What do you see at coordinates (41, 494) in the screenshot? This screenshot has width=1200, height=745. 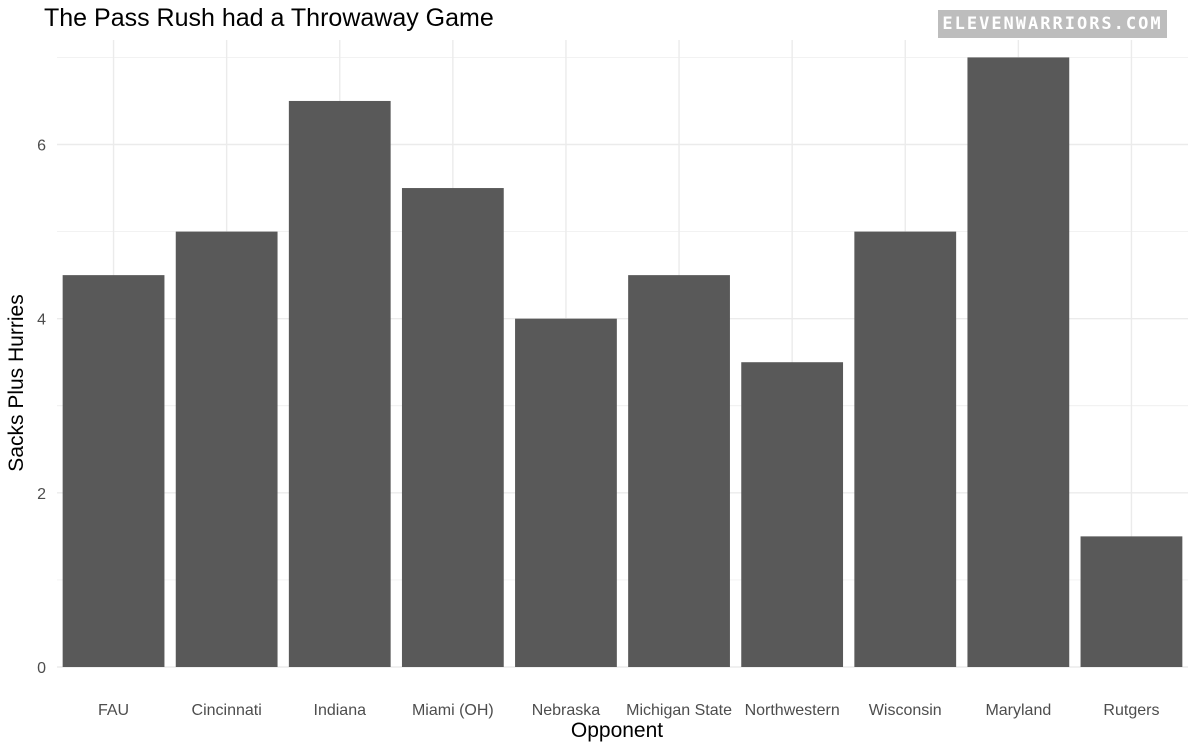 I see `y-tick-label: 2` at bounding box center [41, 494].